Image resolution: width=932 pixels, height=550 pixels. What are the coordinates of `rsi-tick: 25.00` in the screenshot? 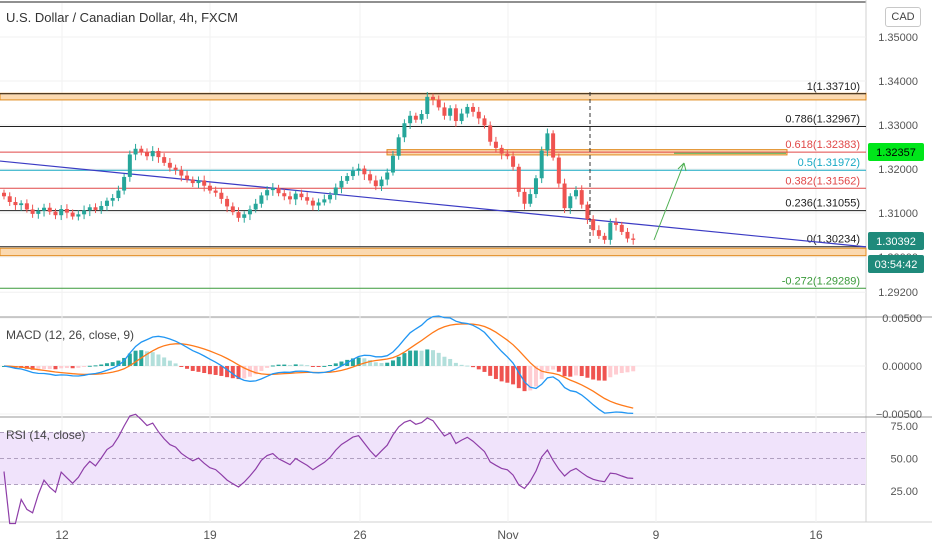 It's located at (904, 492).